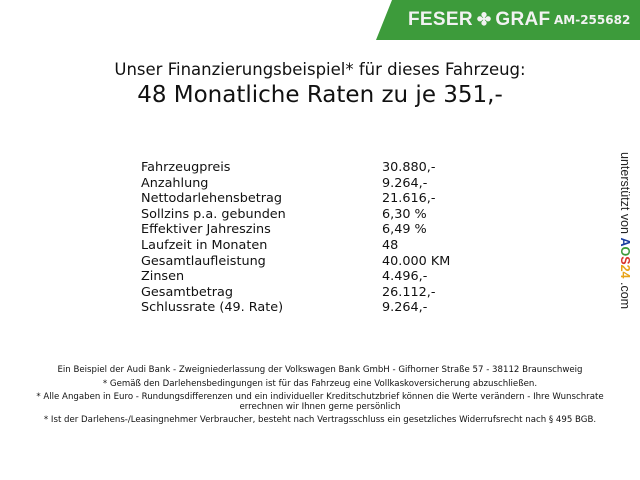 Image resolution: width=640 pixels, height=480 pixels. I want to click on row-label: Laufzeit in Monaten, so click(204, 245).